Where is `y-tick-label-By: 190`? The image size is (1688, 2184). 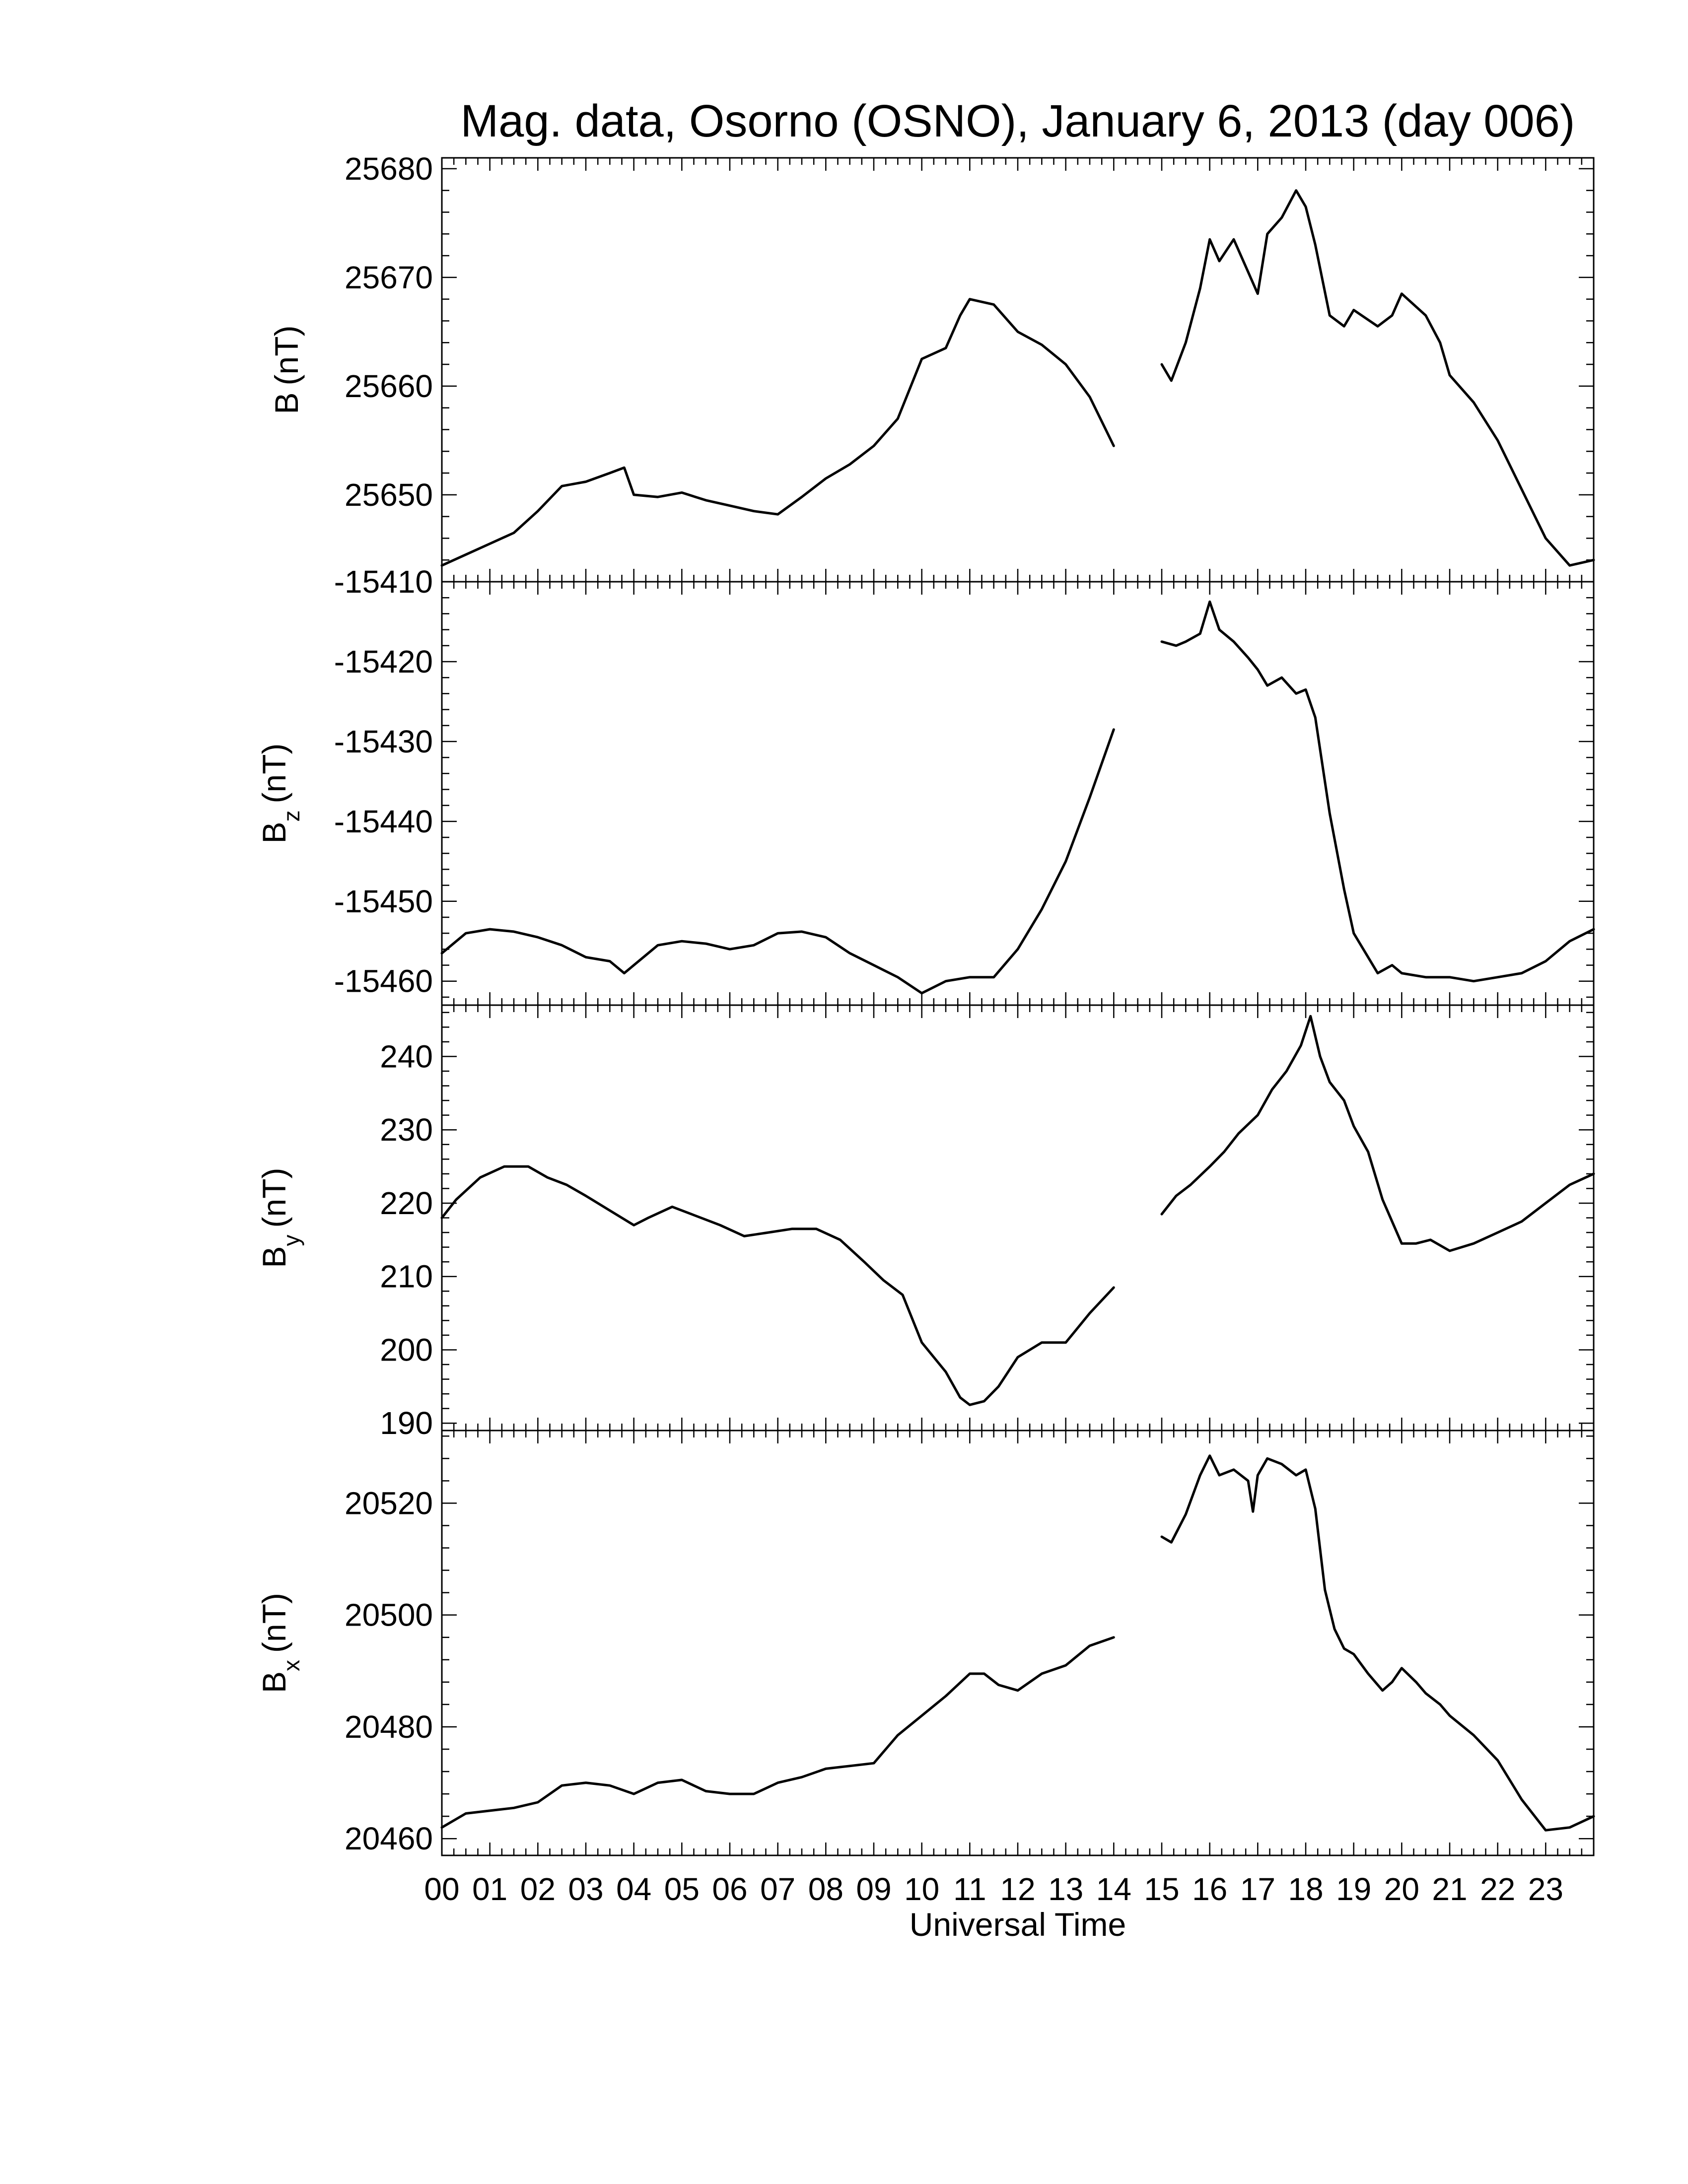 y-tick-label-By: 190 is located at coordinates (406, 1423).